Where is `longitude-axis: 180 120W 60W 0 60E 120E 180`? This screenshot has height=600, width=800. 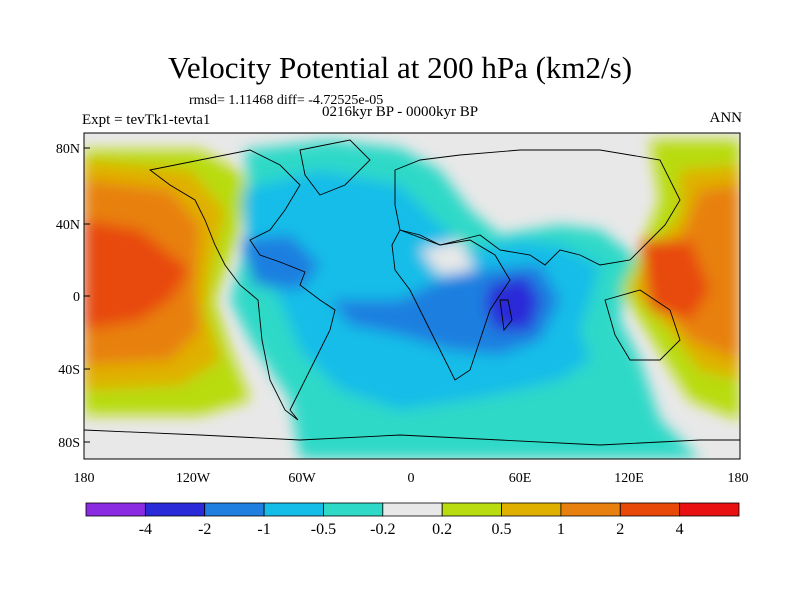
longitude-axis: 180 120W 60W 0 60E 120E 180 is located at coordinates (411, 478).